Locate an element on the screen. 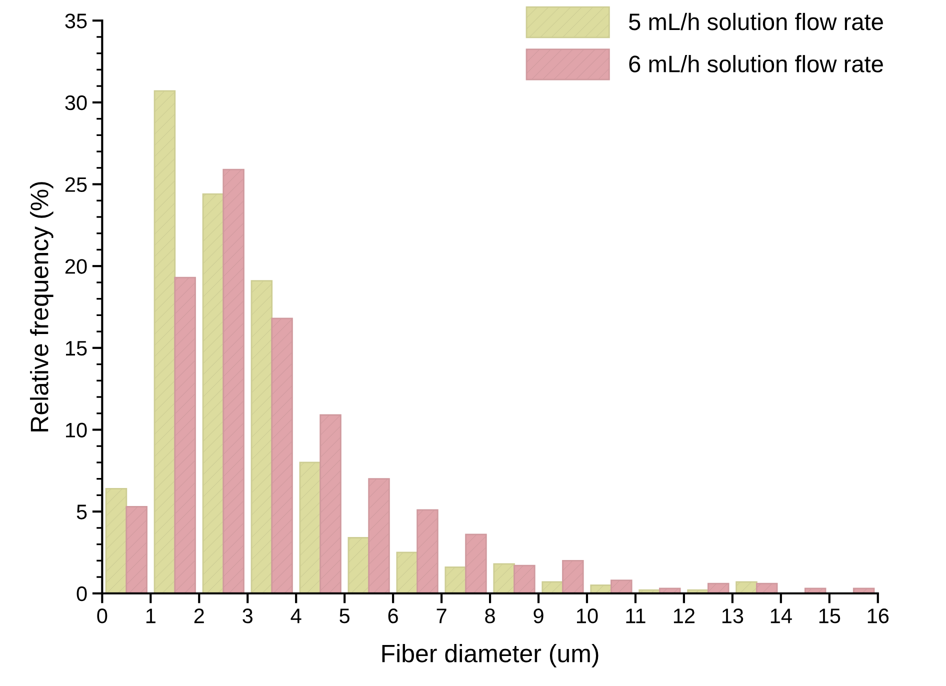 The image size is (946, 686). x-tick-label: 8 is located at coordinates (490, 616).